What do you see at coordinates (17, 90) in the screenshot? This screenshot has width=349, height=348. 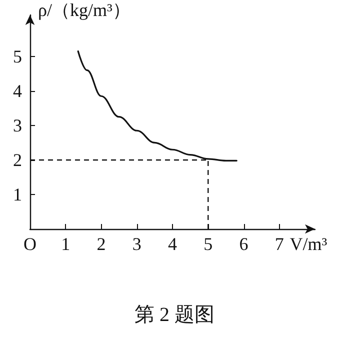 I see `y-tick-label: 4` at bounding box center [17, 90].